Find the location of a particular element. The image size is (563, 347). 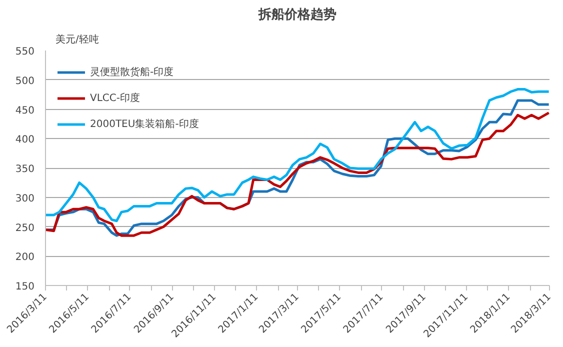

y-tick-label: 200 is located at coordinates (25, 258).